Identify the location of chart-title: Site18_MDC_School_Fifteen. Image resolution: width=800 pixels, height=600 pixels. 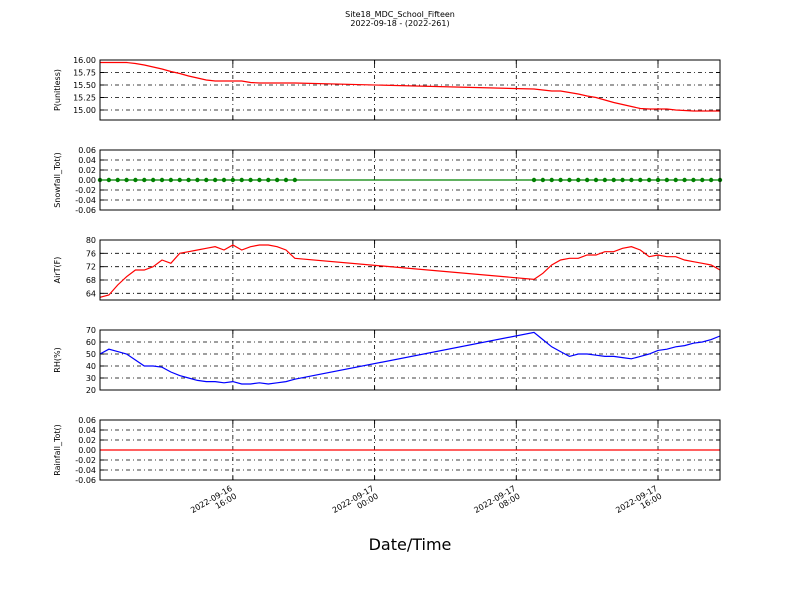
(400, 14).